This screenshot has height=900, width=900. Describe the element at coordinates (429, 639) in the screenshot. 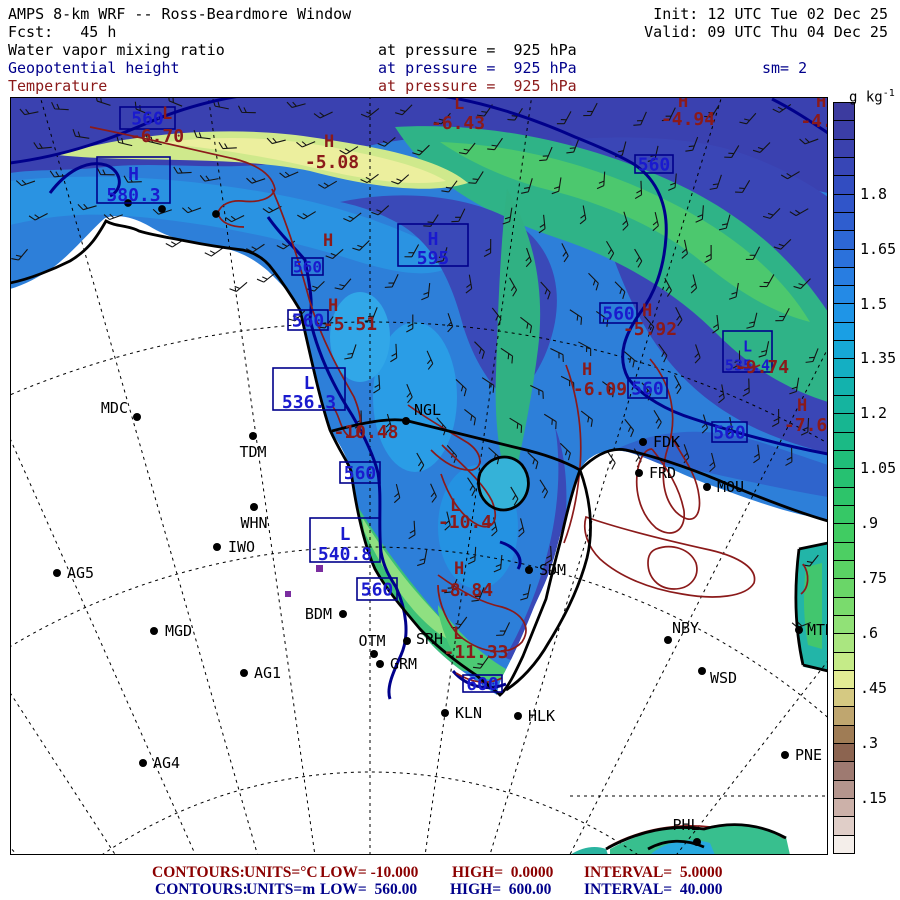

I see `station-label: SRH` at that location.